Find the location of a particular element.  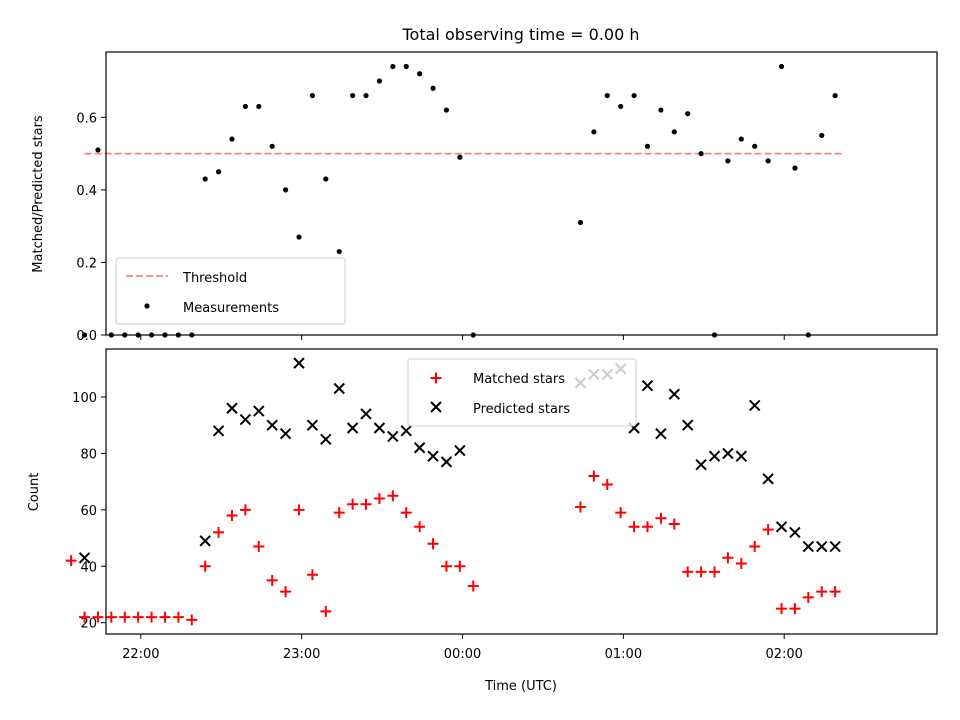

bottom-legend: Matched stars Predicted stars is located at coordinates (522, 392).